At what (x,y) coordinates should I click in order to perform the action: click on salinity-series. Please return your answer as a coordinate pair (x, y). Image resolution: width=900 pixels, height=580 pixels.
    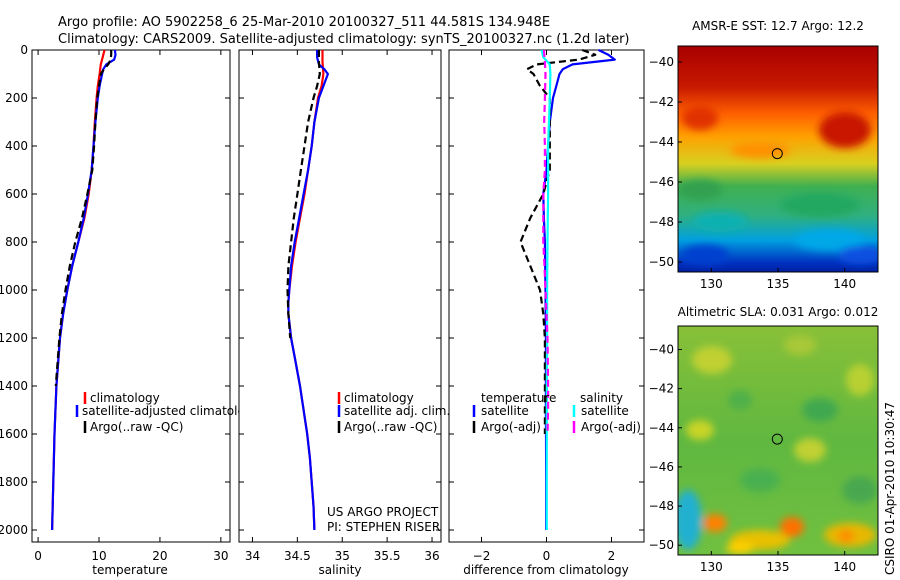
    Looking at the image, I should click on (307, 290).